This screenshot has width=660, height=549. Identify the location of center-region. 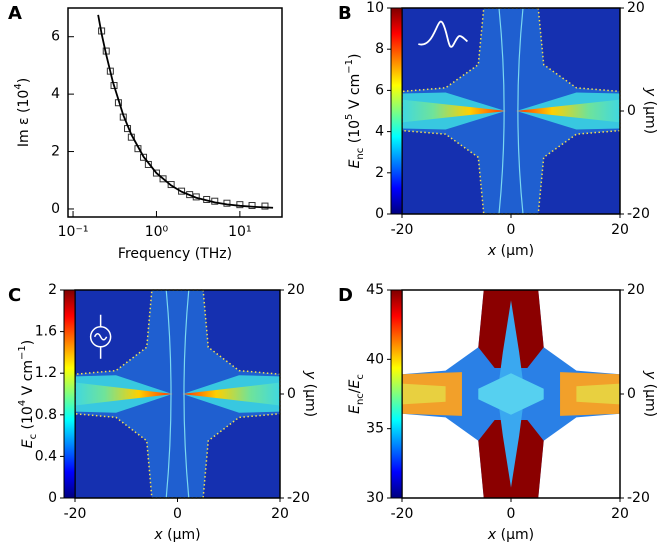
(511, 394).